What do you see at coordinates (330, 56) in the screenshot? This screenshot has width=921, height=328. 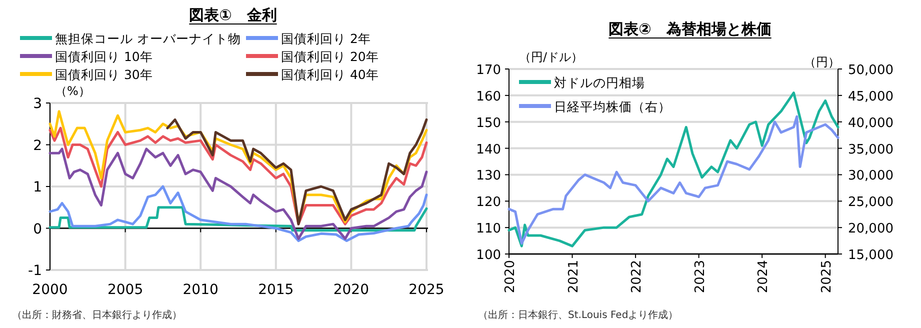 I see `legend-label: 国債利回り 20年` at bounding box center [330, 56].